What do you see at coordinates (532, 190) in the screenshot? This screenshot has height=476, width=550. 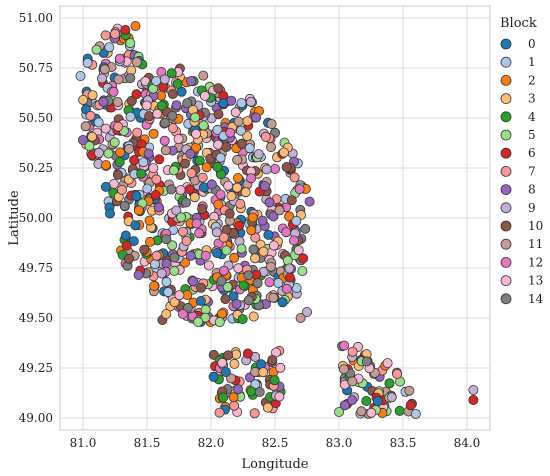 I see `legend-label: 8` at bounding box center [532, 190].